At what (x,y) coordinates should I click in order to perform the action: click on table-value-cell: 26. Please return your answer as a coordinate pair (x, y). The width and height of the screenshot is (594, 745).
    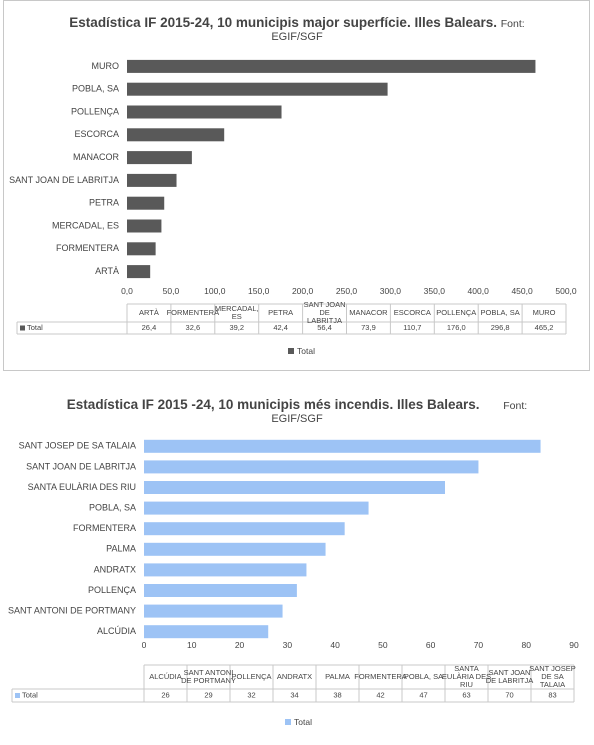
    Looking at the image, I should click on (165, 694).